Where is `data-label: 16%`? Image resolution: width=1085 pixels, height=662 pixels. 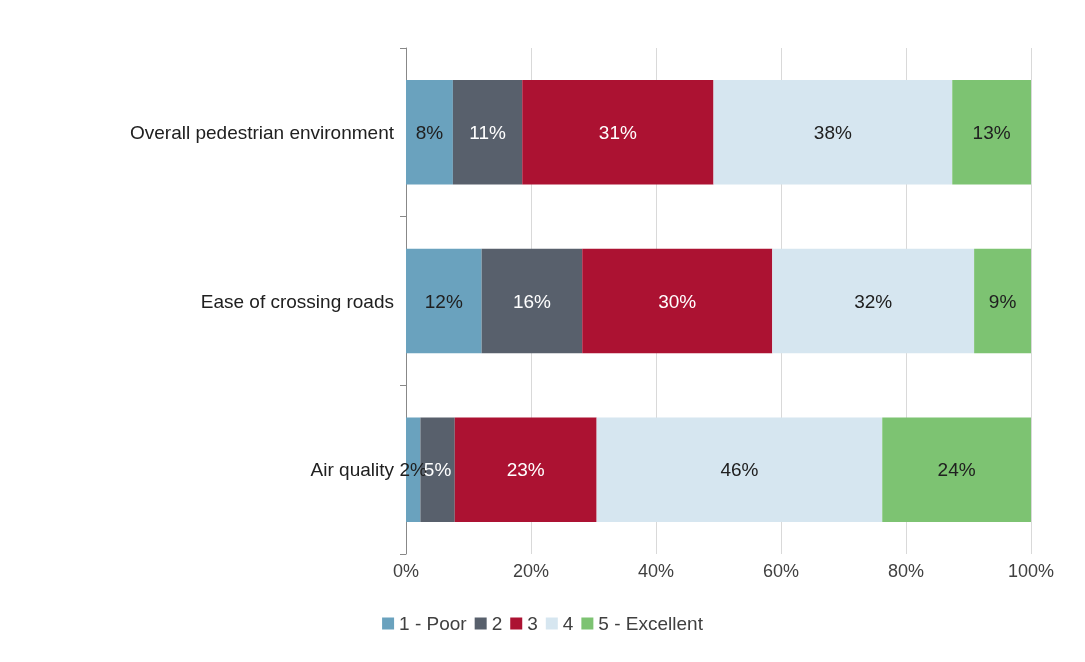 data-label: 16% is located at coordinates (532, 301).